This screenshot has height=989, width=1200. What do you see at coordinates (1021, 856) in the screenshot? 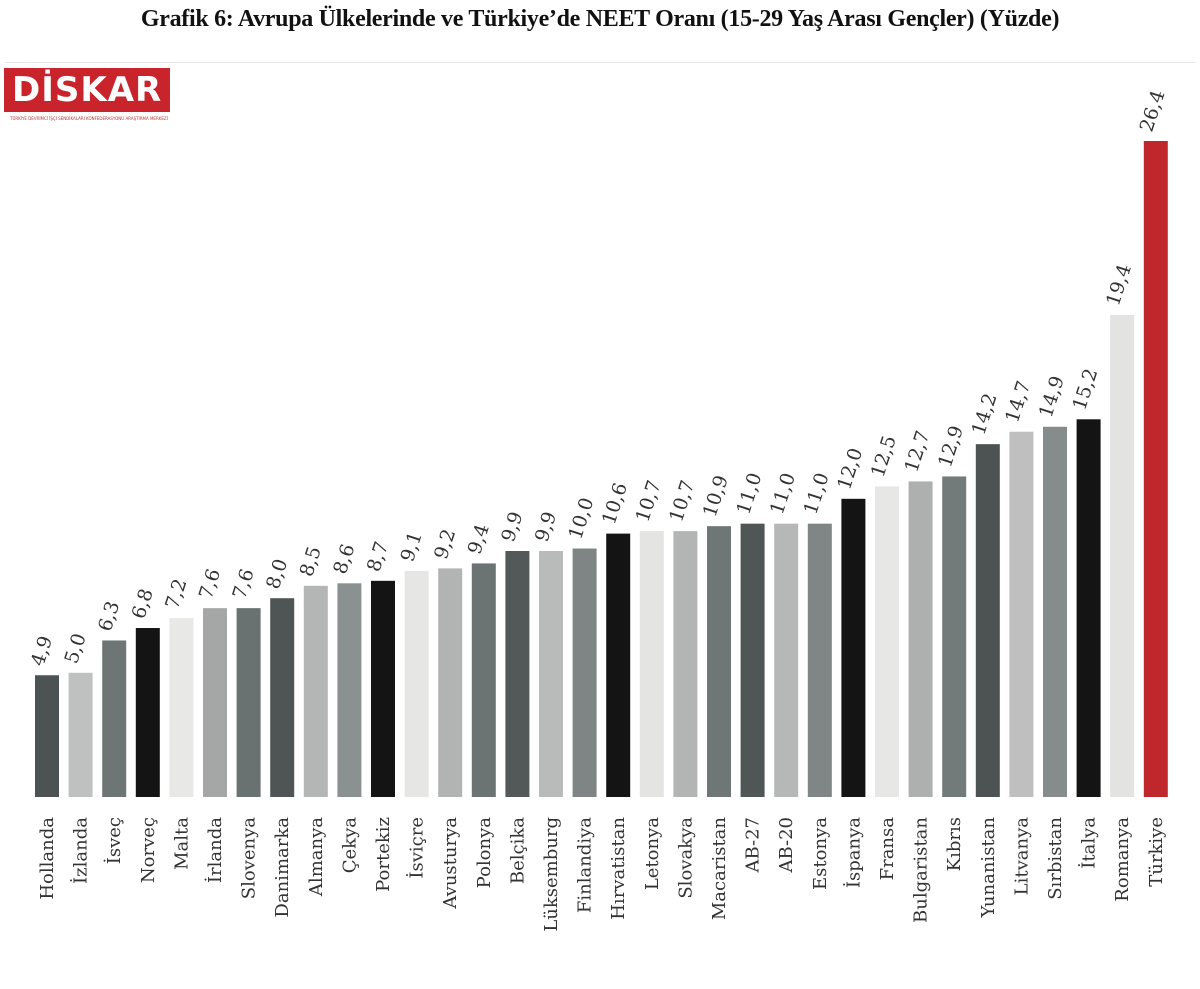
I see `category-label-litvanya: Litvanya` at bounding box center [1021, 856].